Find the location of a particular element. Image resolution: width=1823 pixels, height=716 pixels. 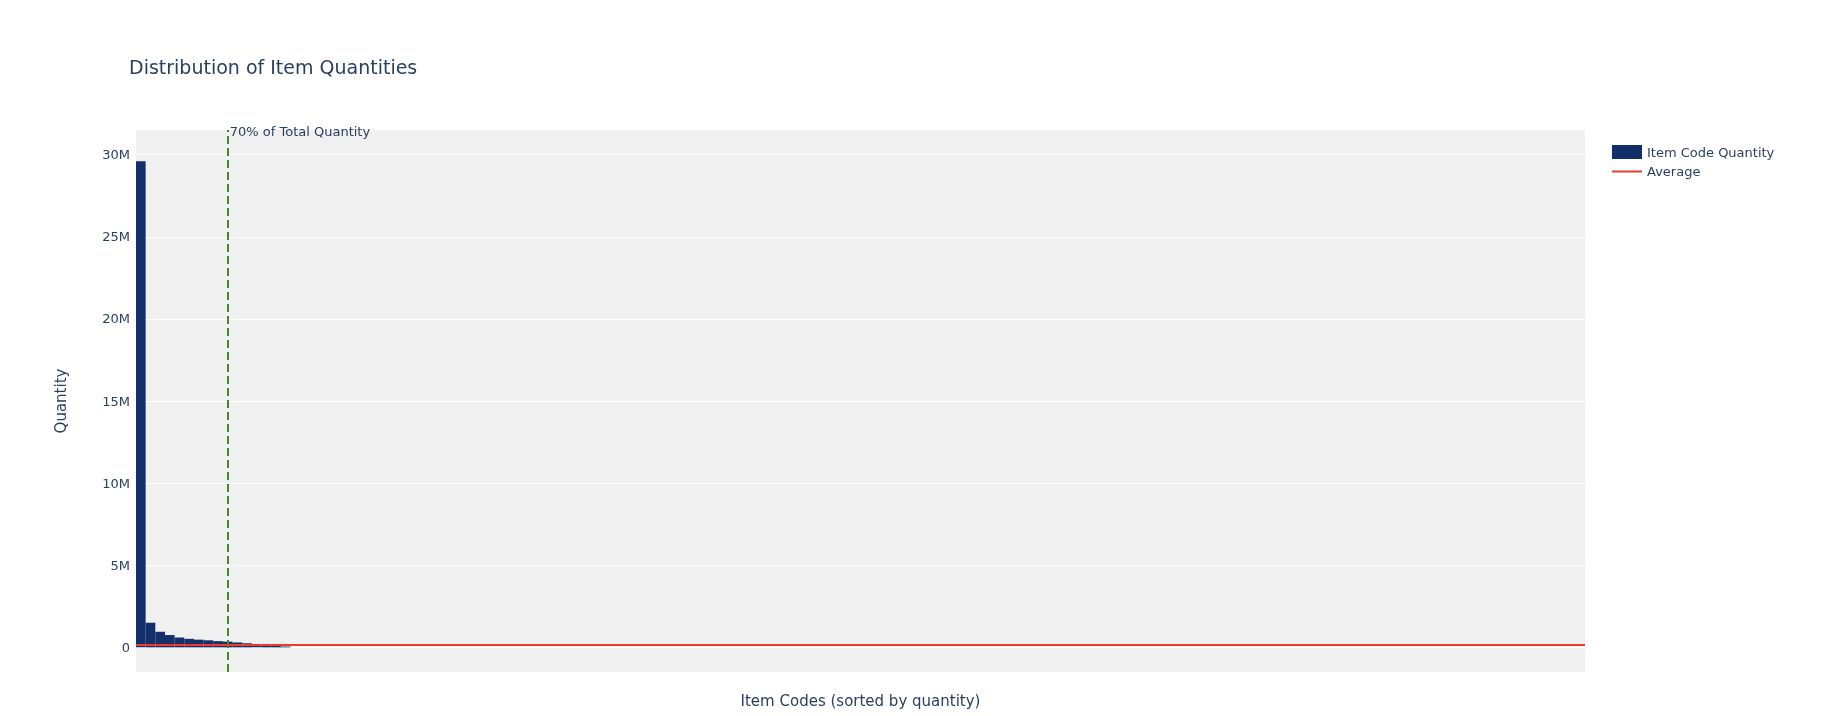

y-tick-label: 0 is located at coordinates (125, 647).